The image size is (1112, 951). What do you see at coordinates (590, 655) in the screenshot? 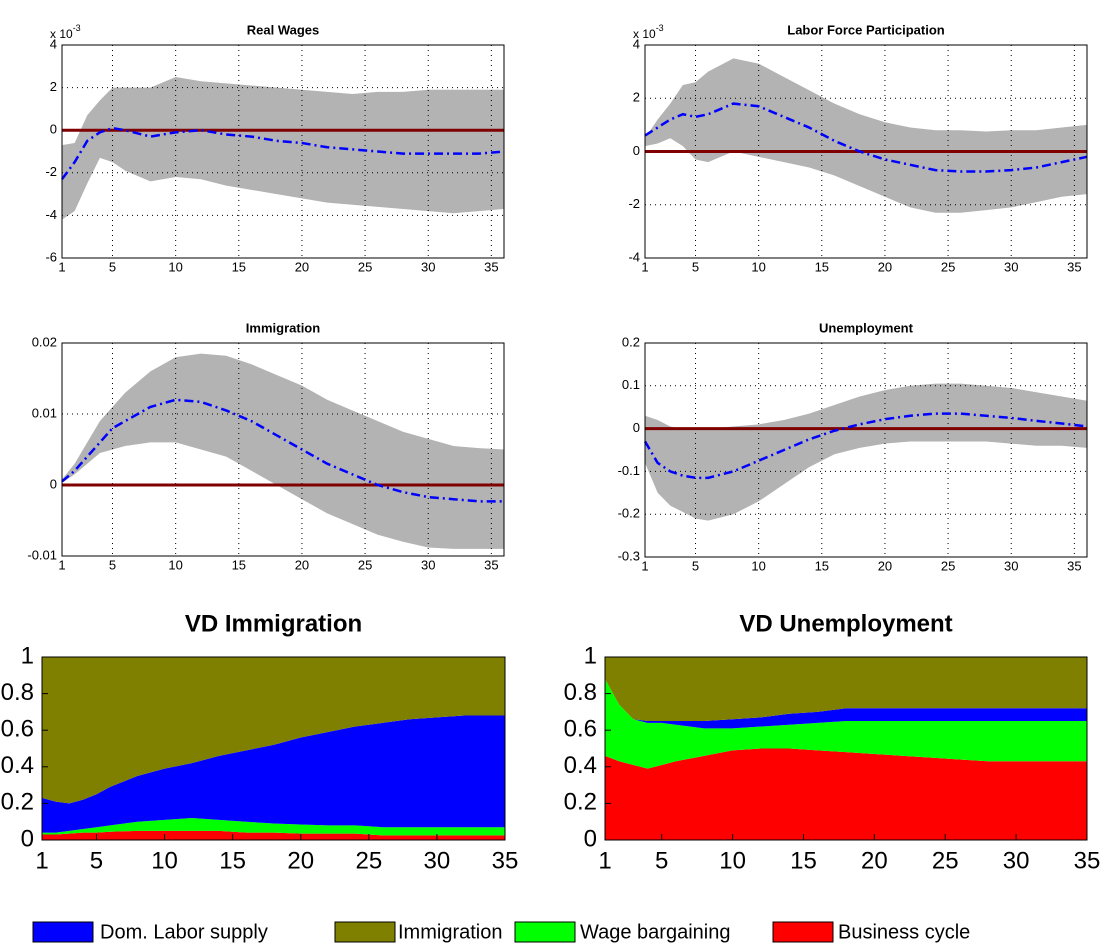
I see `y-tick-label: 1` at bounding box center [590, 655].